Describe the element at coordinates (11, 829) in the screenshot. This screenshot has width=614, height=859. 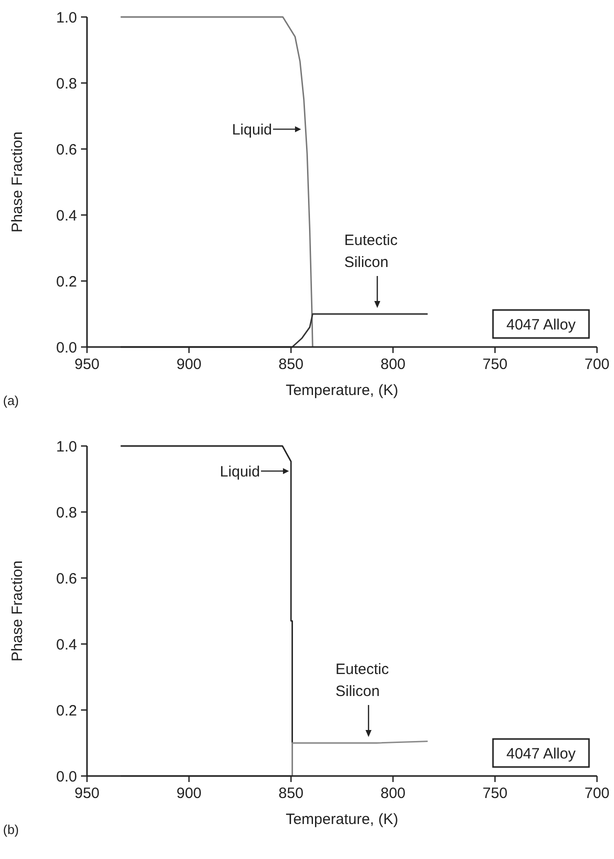
I see `text: (b)` at that location.